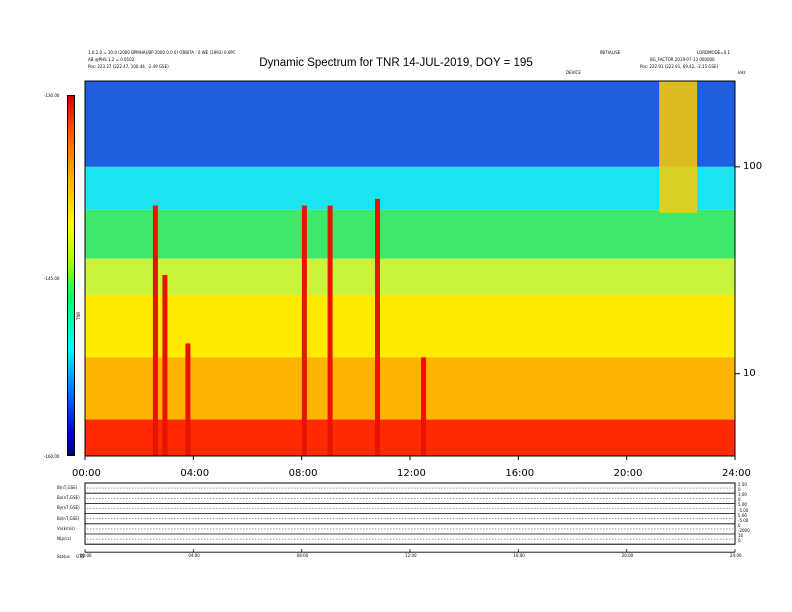 This screenshot has width=792, height=612. What do you see at coordinates (195, 473) in the screenshot?
I see `x-tick-label: 04:00` at bounding box center [195, 473].